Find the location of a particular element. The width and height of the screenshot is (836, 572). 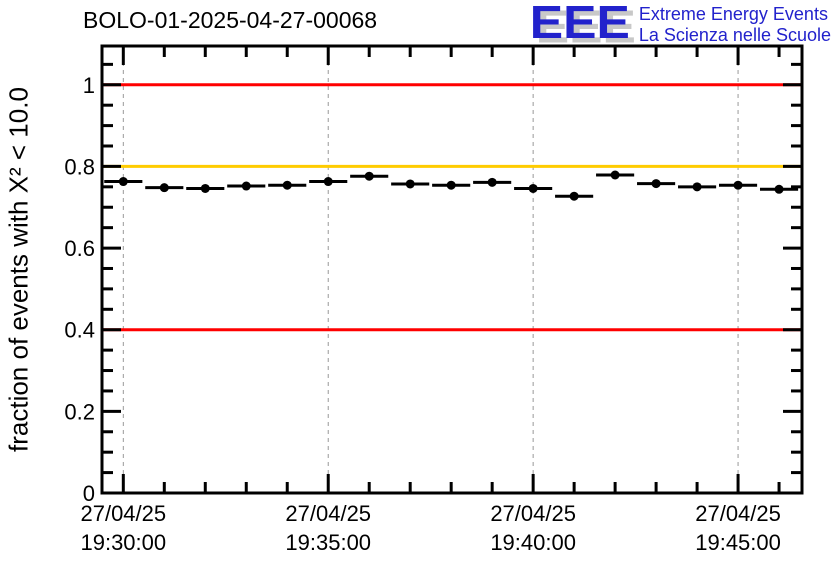

data-series is located at coordinates (451, 185).